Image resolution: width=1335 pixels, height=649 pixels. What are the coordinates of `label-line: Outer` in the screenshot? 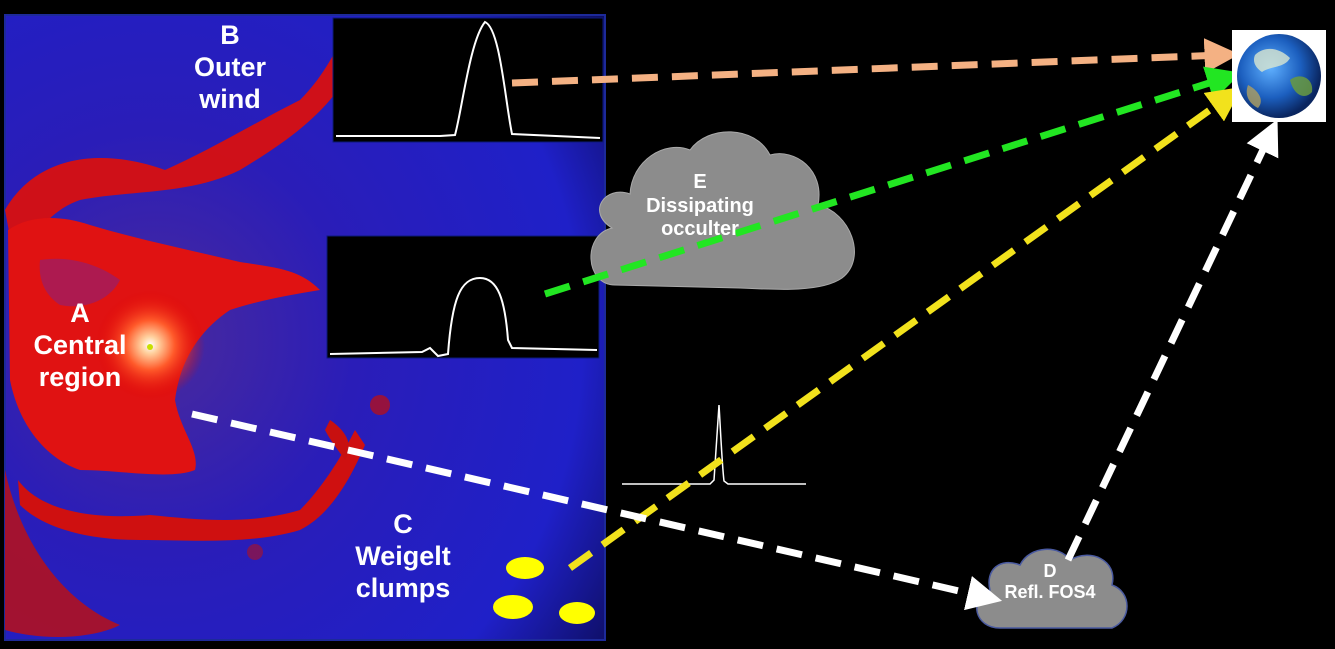 It's located at (229, 66).